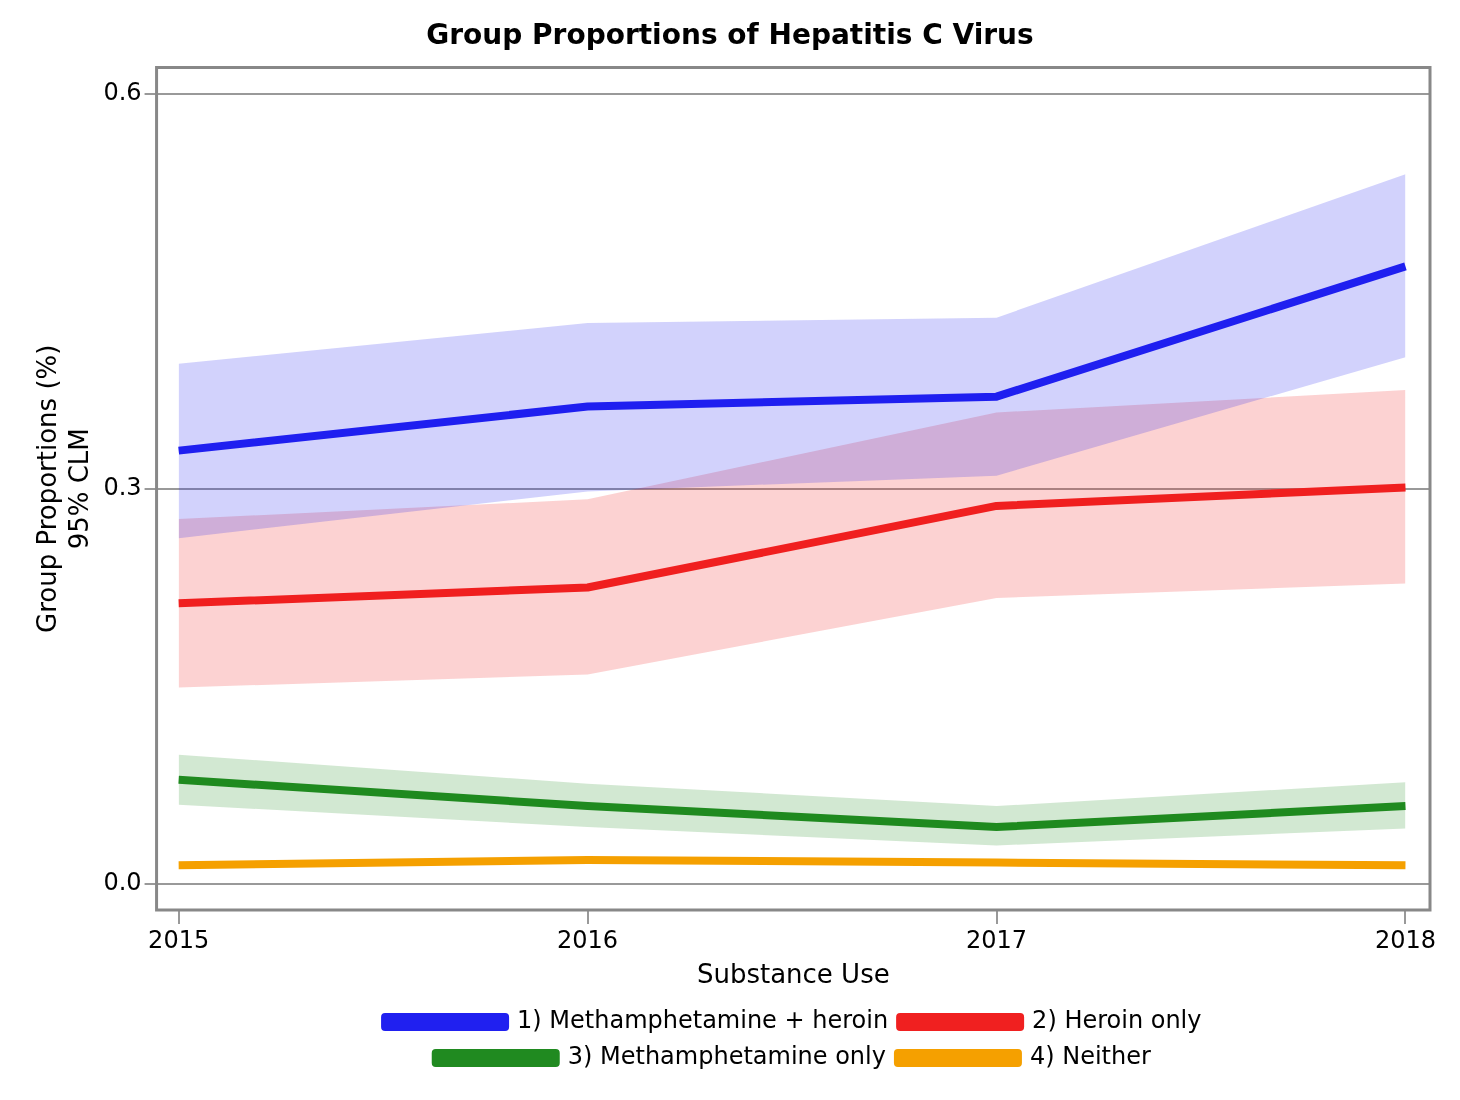 The width and height of the screenshot is (1460, 1100). I want to click on x-tick-label: 2016, so click(588, 939).